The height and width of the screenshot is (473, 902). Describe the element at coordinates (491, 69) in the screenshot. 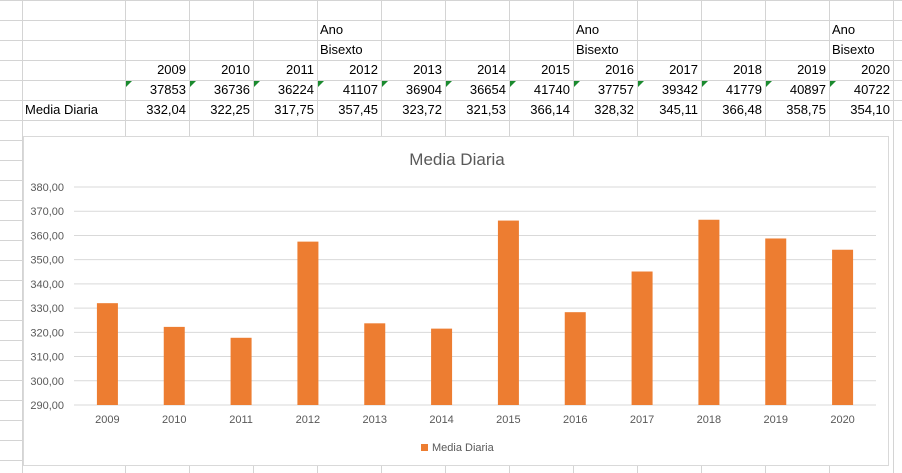

I see `year-cell: 2014` at that location.